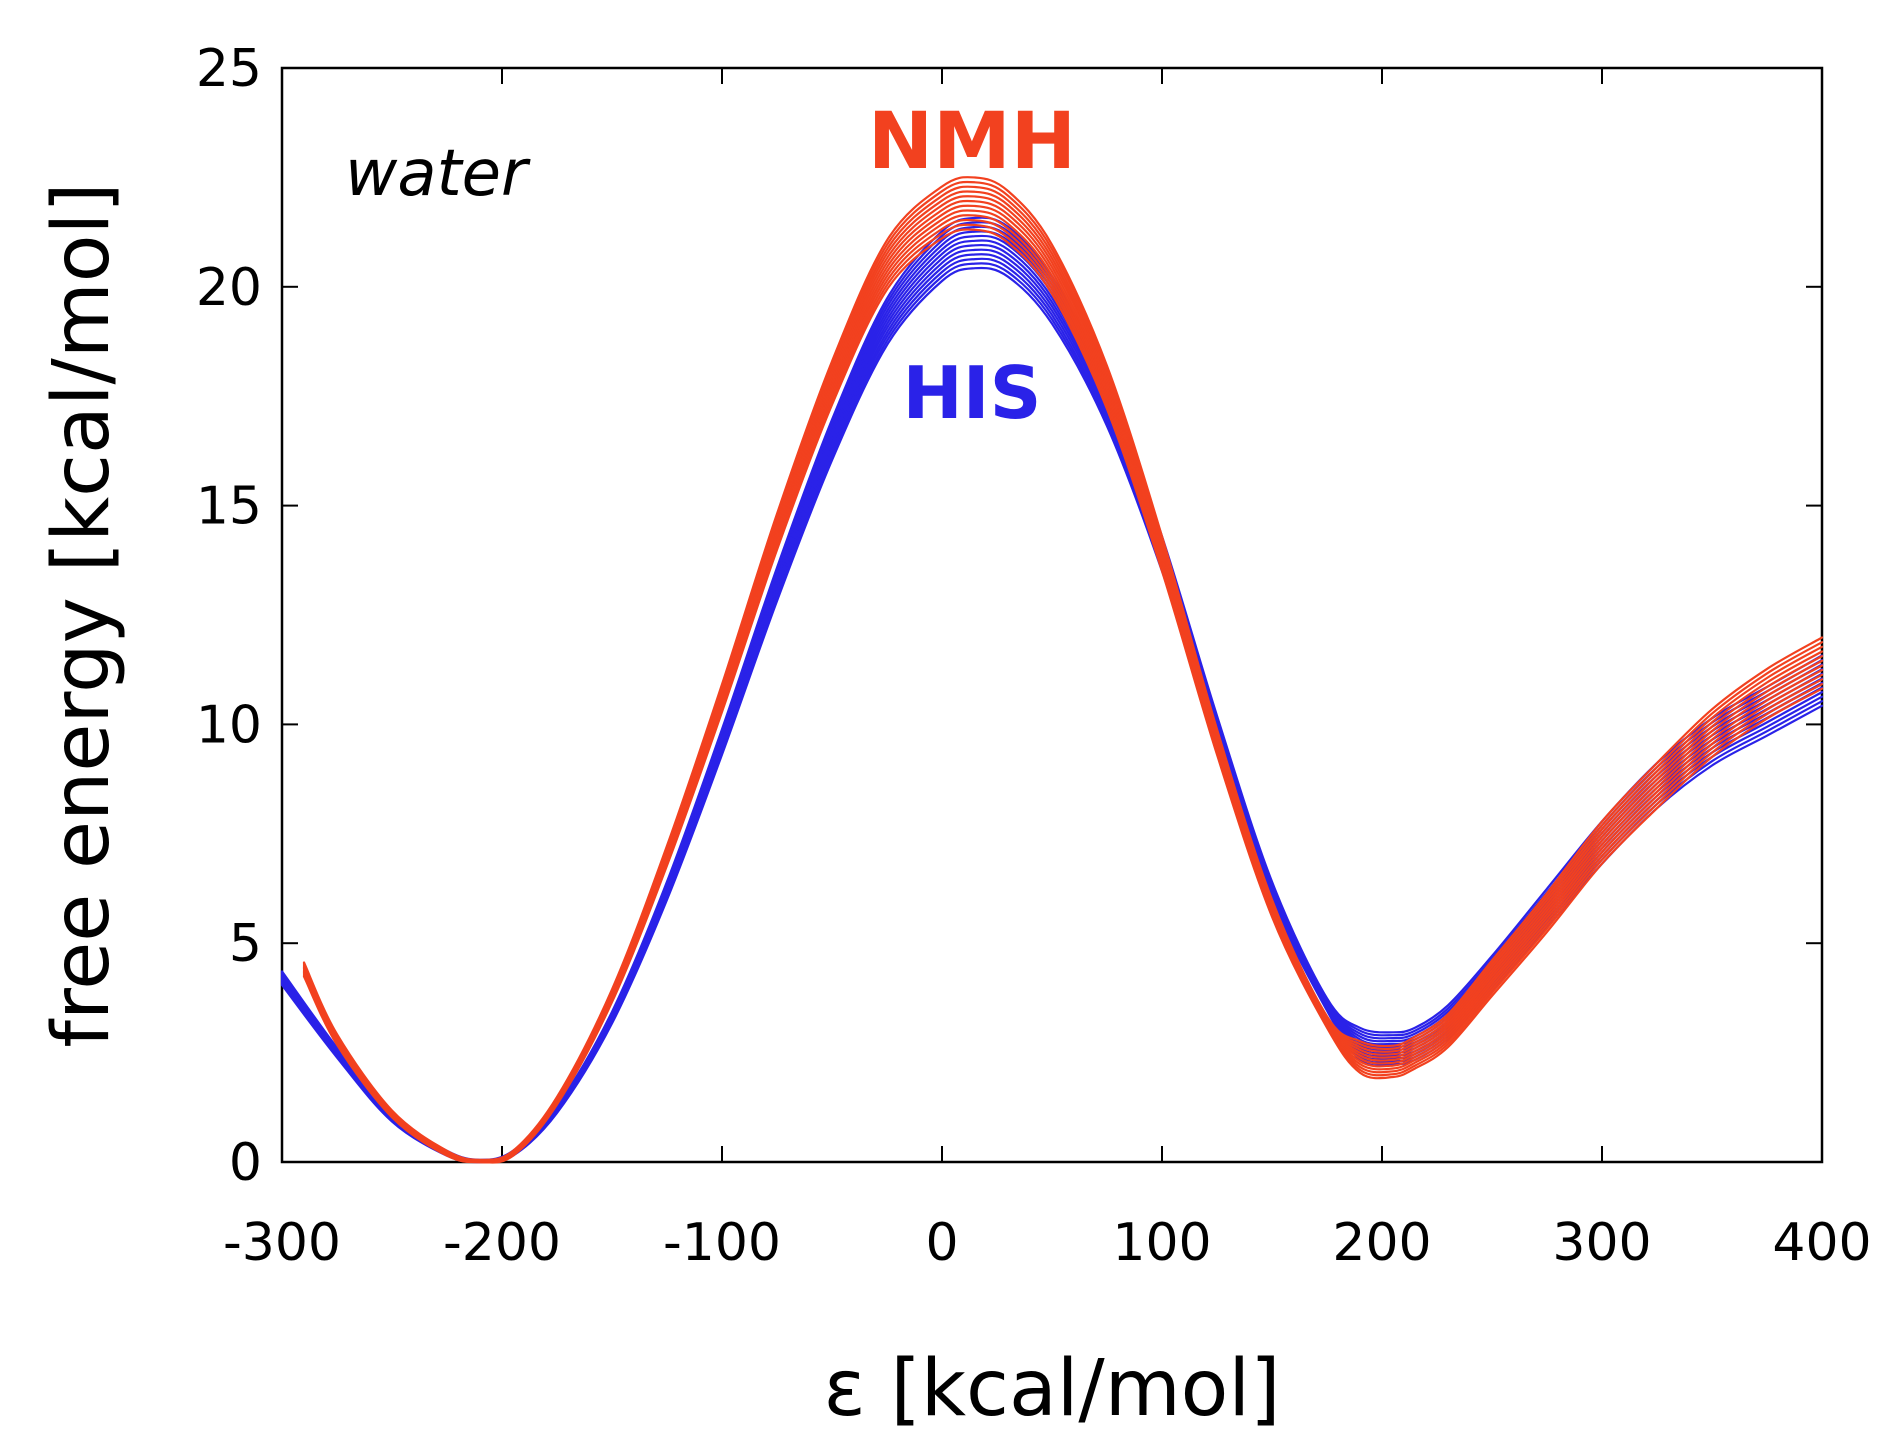 Image resolution: width=1889 pixels, height=1437 pixels. Describe the element at coordinates (1601, 1243) in the screenshot. I see `x-tick-label: 300` at that location.